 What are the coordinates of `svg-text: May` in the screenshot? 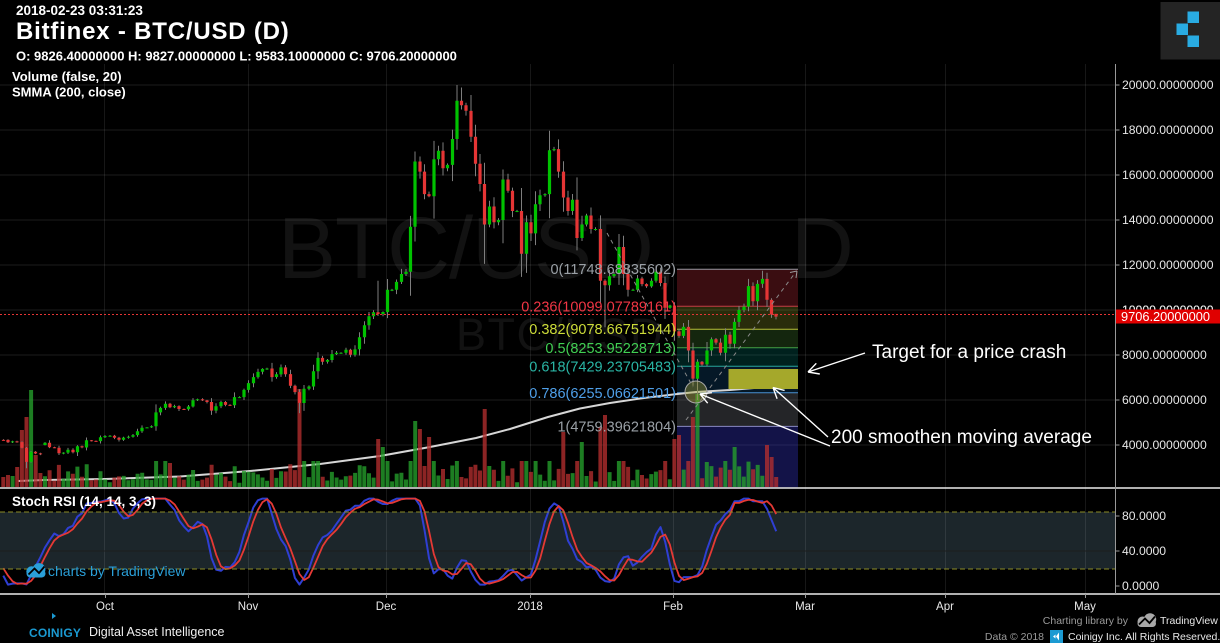 It's located at (1085, 607).